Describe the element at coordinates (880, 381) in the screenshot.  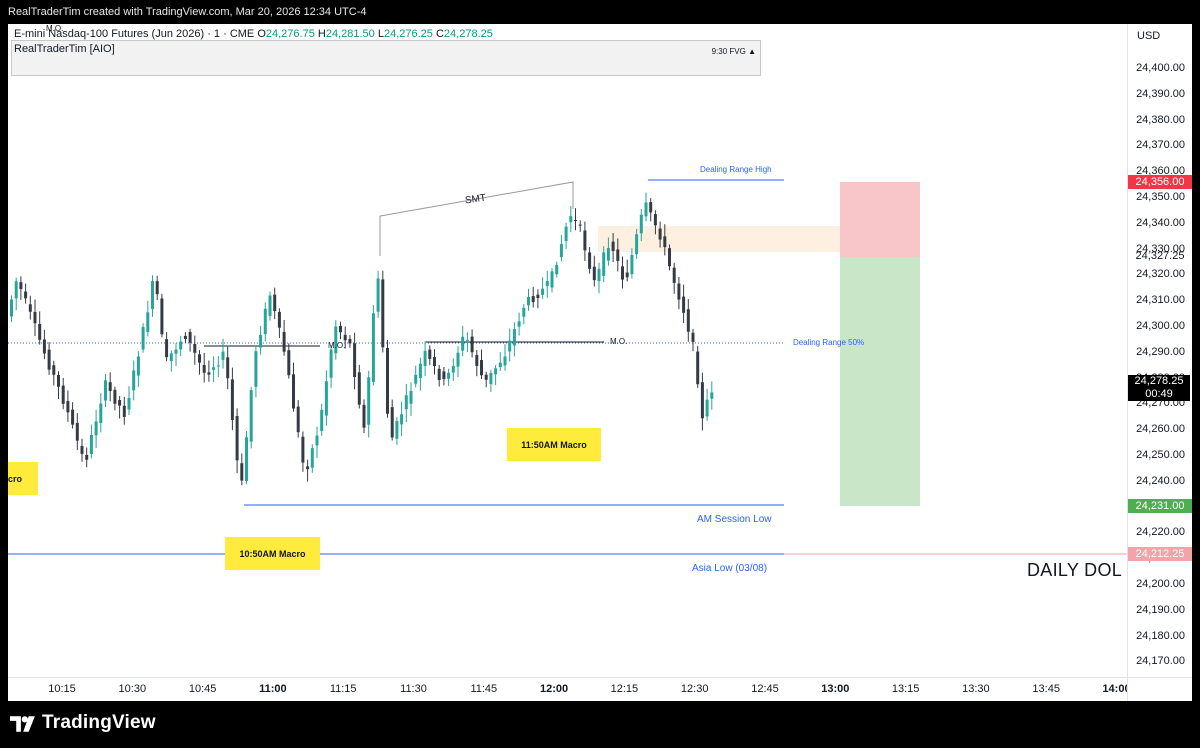
I see `target-zone` at that location.